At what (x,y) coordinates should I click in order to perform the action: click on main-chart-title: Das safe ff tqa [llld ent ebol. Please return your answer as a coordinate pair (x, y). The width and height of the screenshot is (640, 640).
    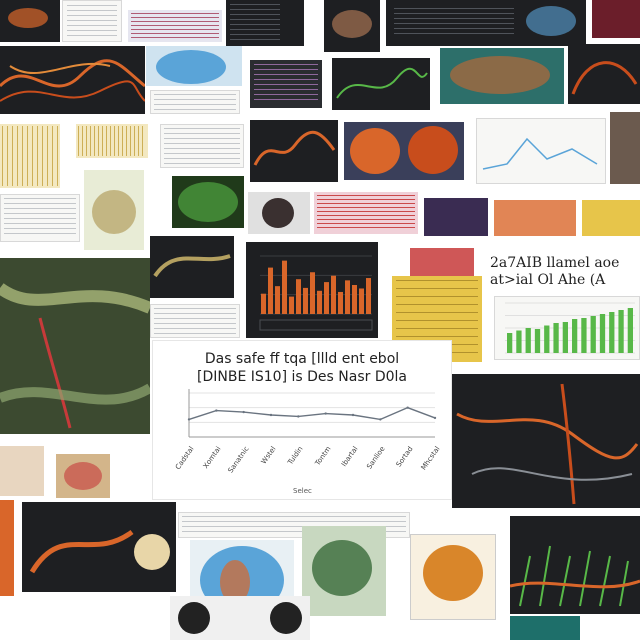
    Looking at the image, I should click on (302, 359).